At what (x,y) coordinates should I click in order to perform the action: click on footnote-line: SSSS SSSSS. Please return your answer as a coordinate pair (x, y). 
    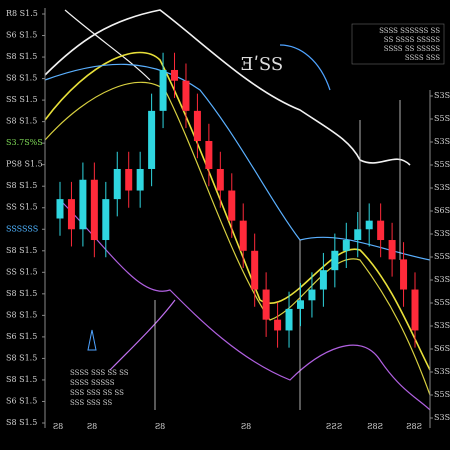
    Looking at the image, I should click on (92, 383).